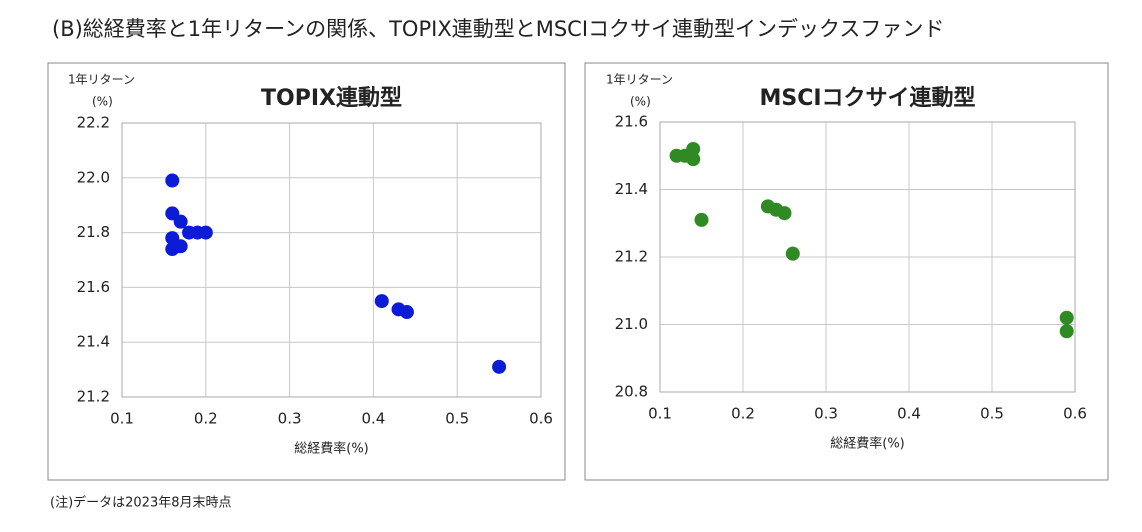 The height and width of the screenshot is (532, 1142). I want to click on y-tick-label: 20.8, so click(631, 392).